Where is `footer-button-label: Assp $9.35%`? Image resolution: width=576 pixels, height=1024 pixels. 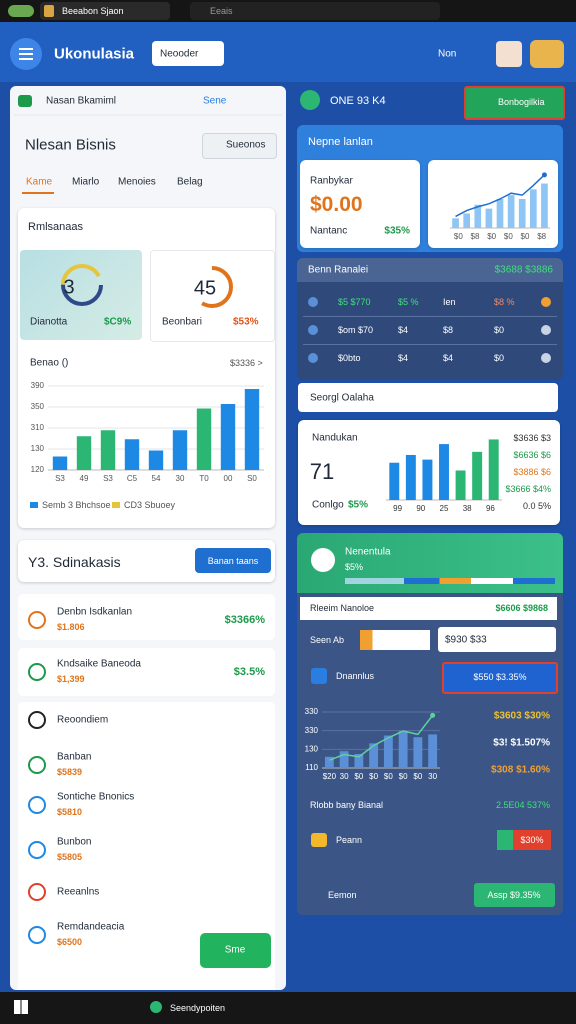
footer-button-label: Assp $9.35% is located at coordinates (514, 895).